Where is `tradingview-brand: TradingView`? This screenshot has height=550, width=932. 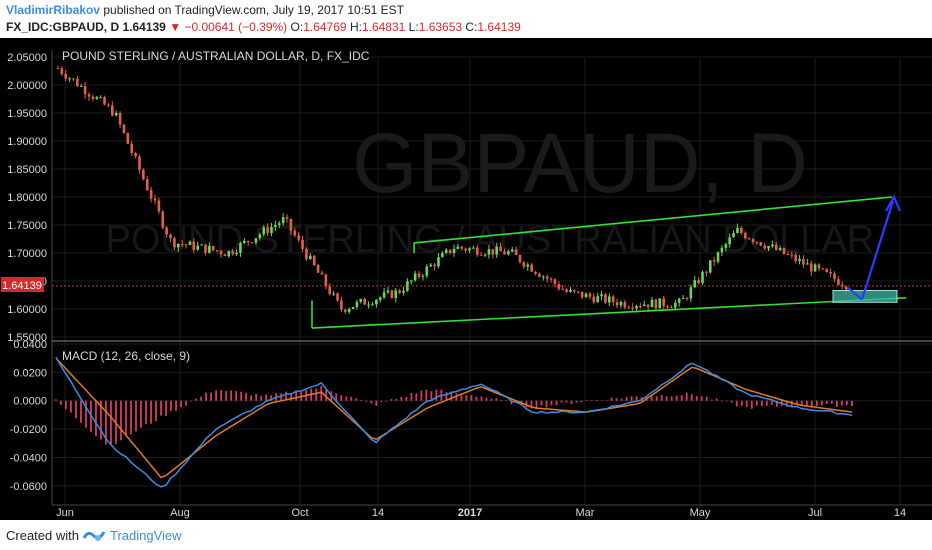 tradingview-brand: TradingView is located at coordinates (146, 535).